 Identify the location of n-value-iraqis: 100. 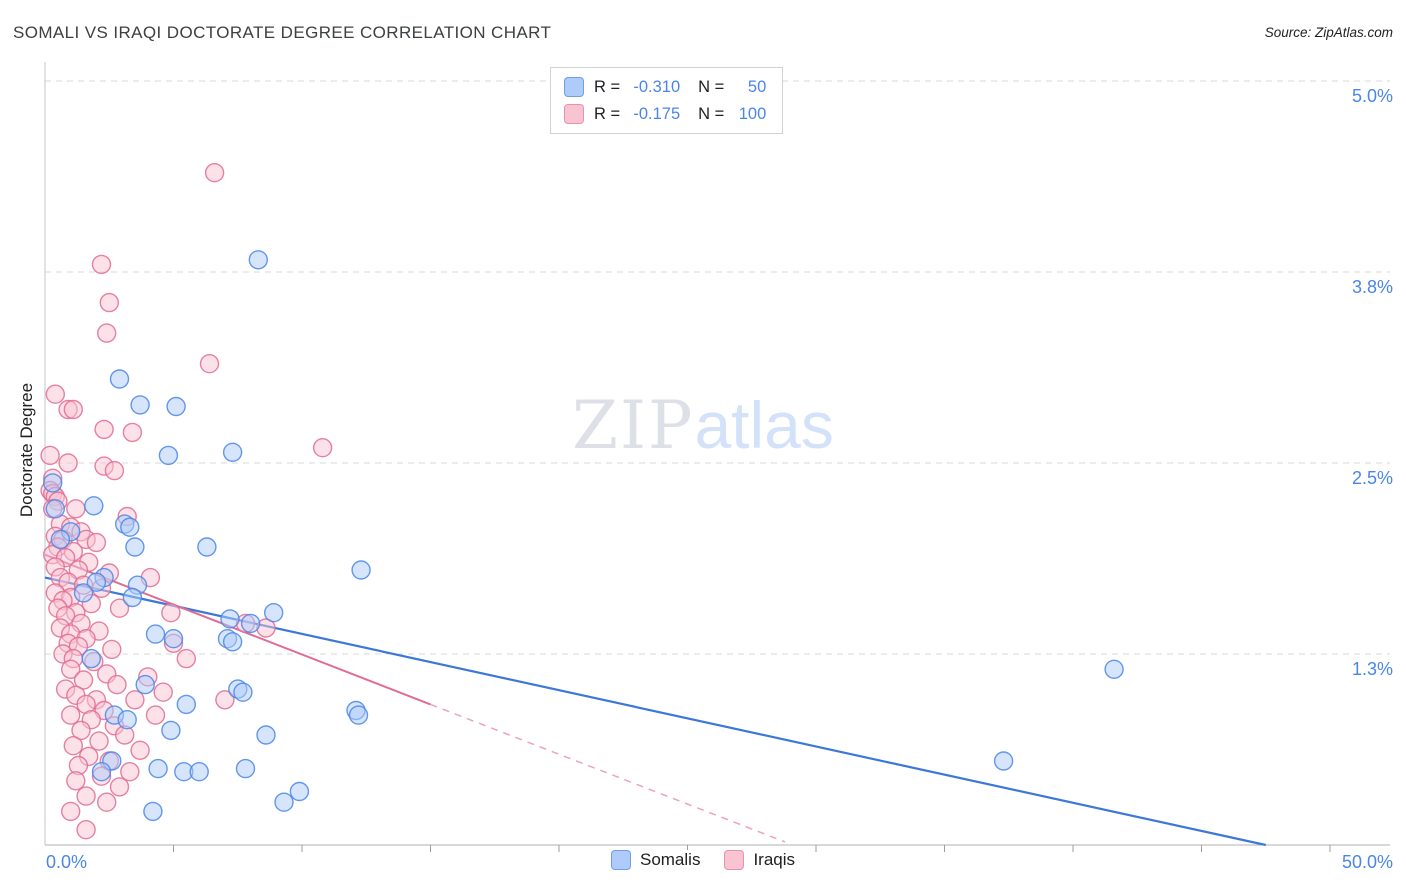
(752, 113).